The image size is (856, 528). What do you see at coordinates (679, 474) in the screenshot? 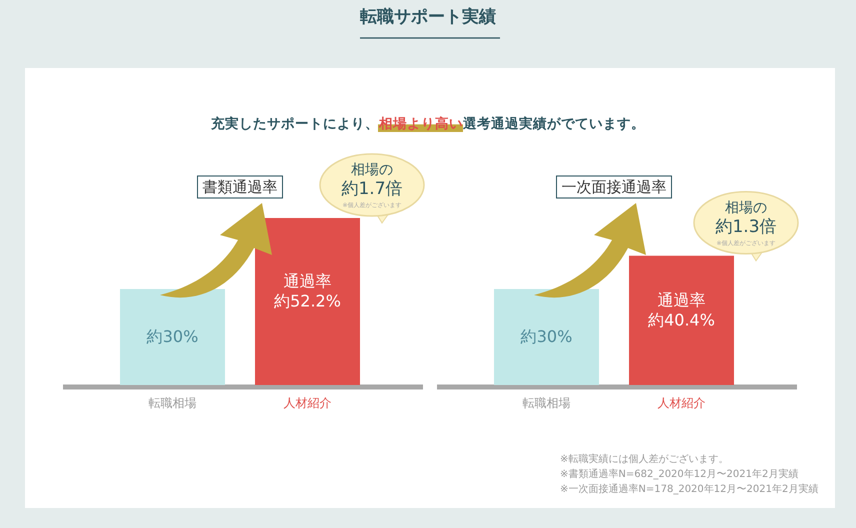
I see `text: ※書類通過率N=682_2020年12月〜2021年2月実績` at bounding box center [679, 474].